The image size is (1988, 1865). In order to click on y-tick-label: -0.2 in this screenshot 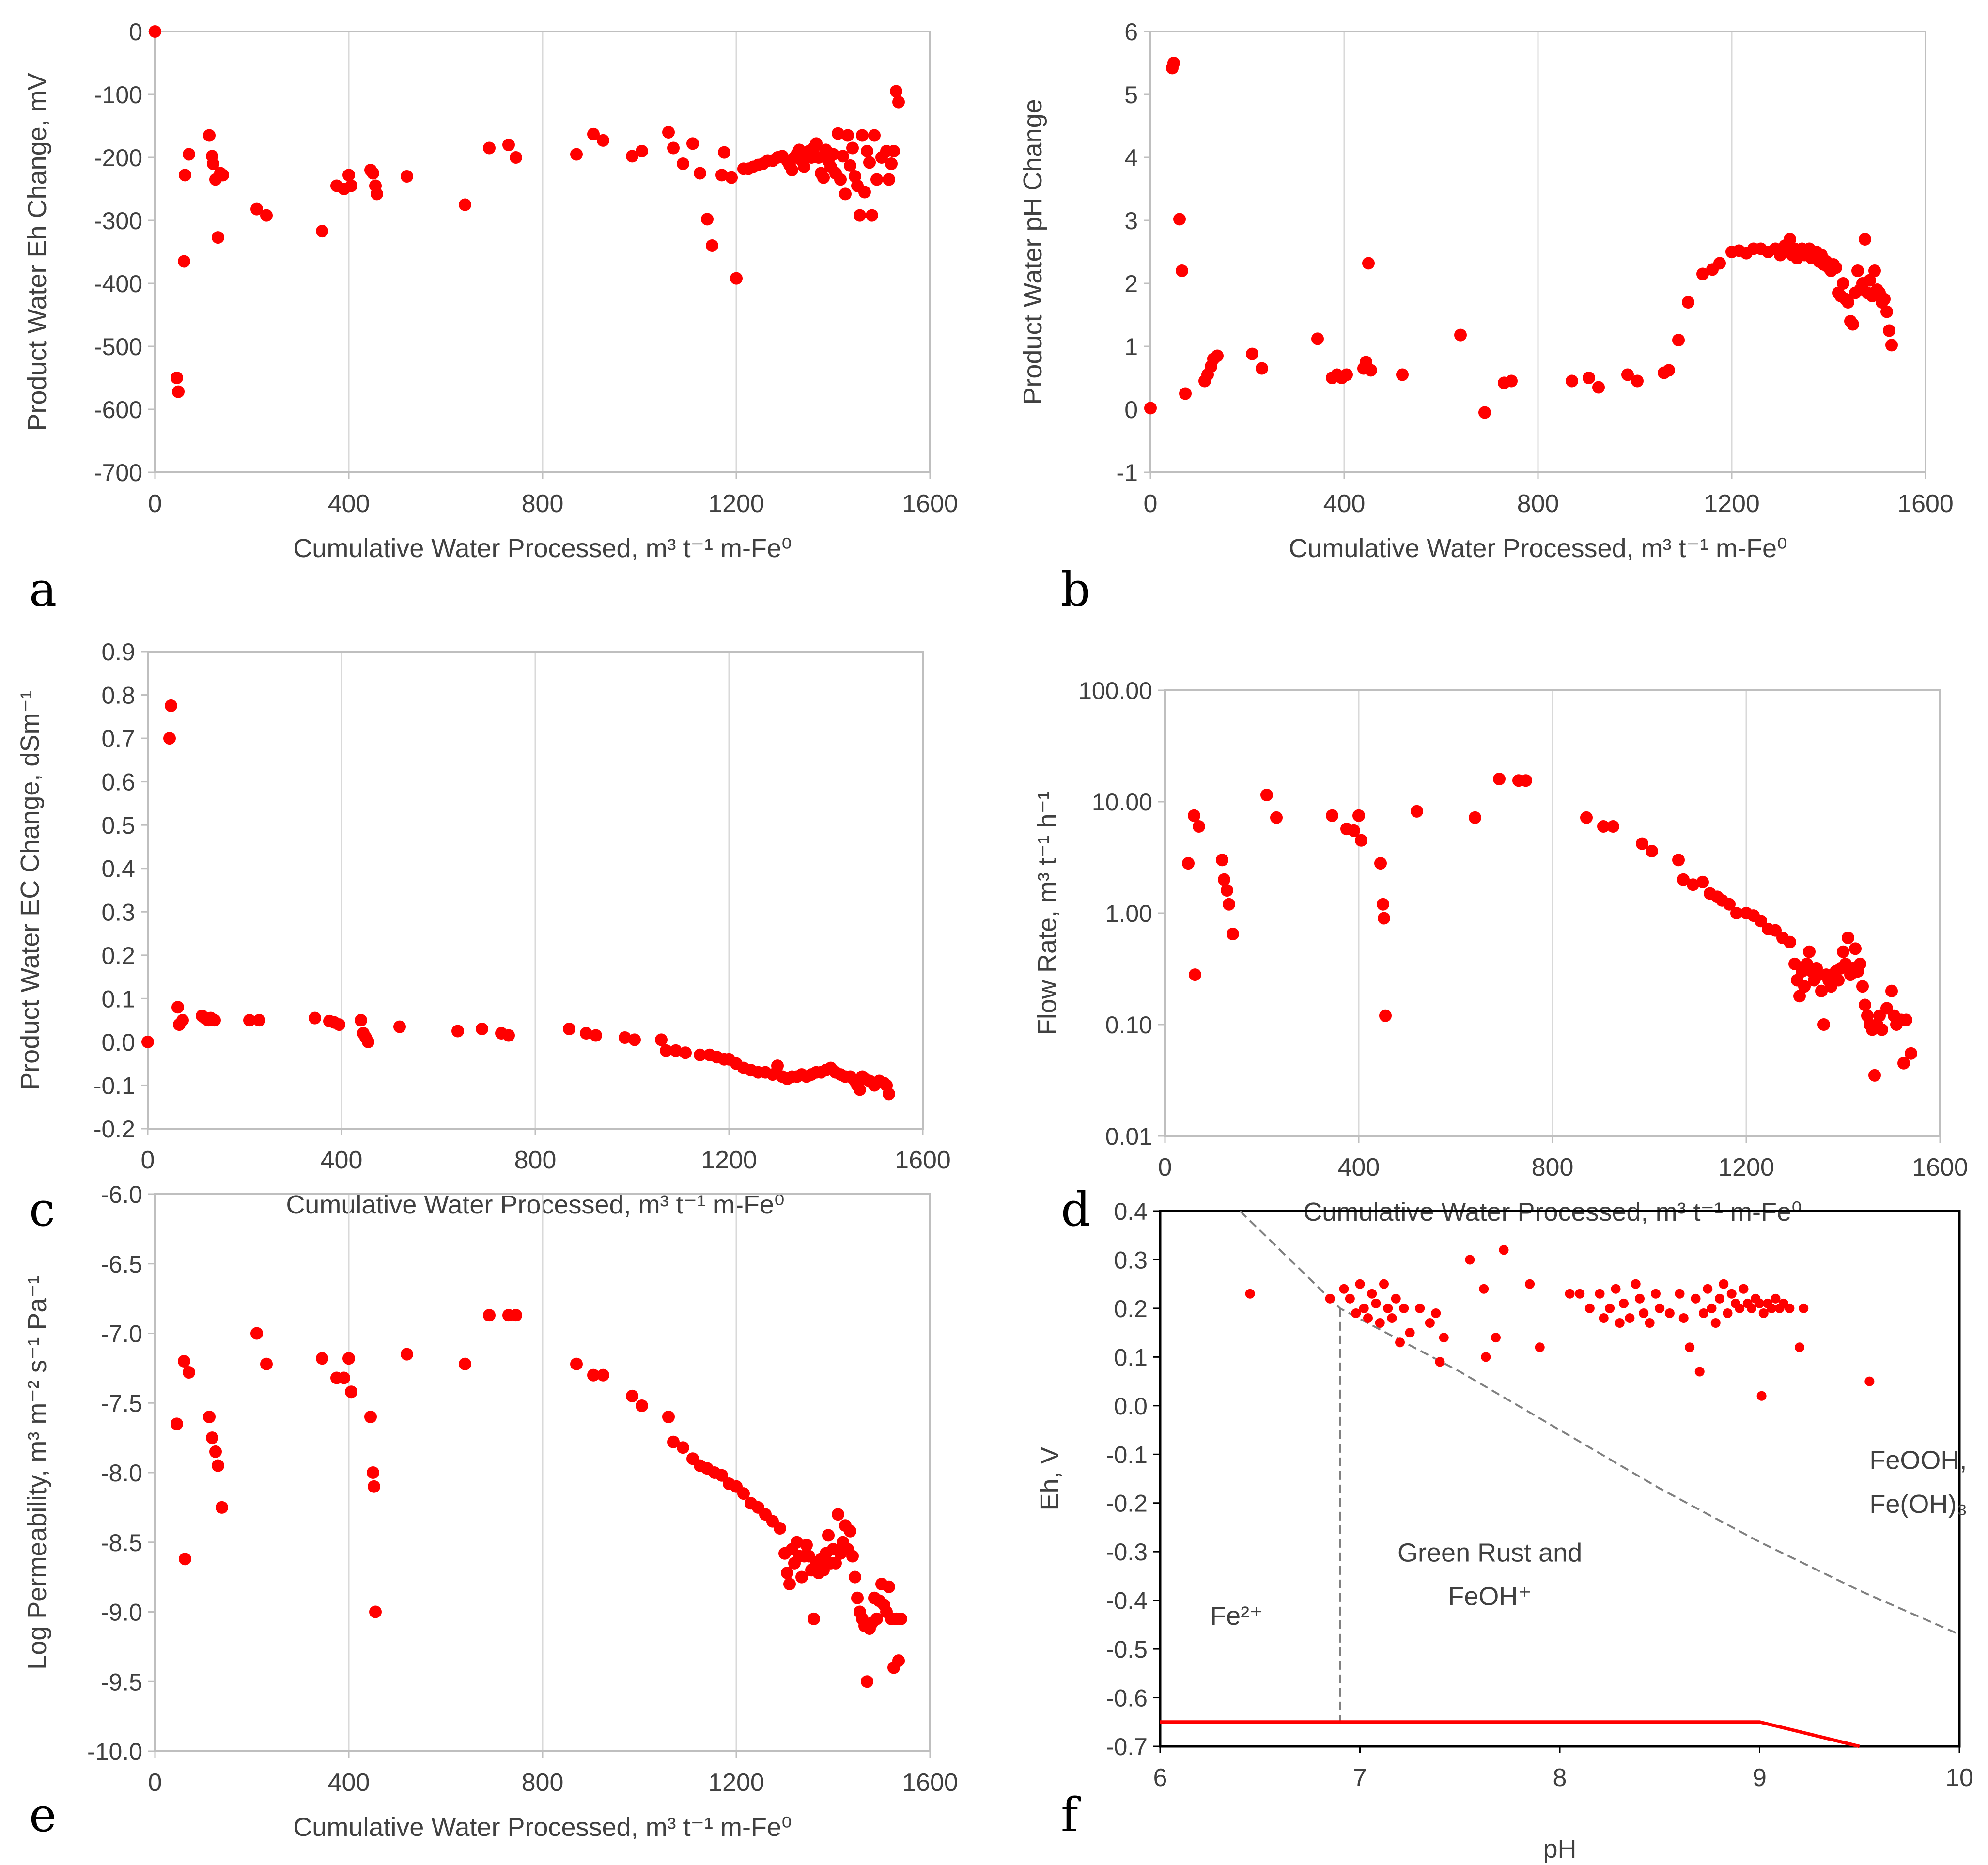, I will do `click(1127, 1503)`.